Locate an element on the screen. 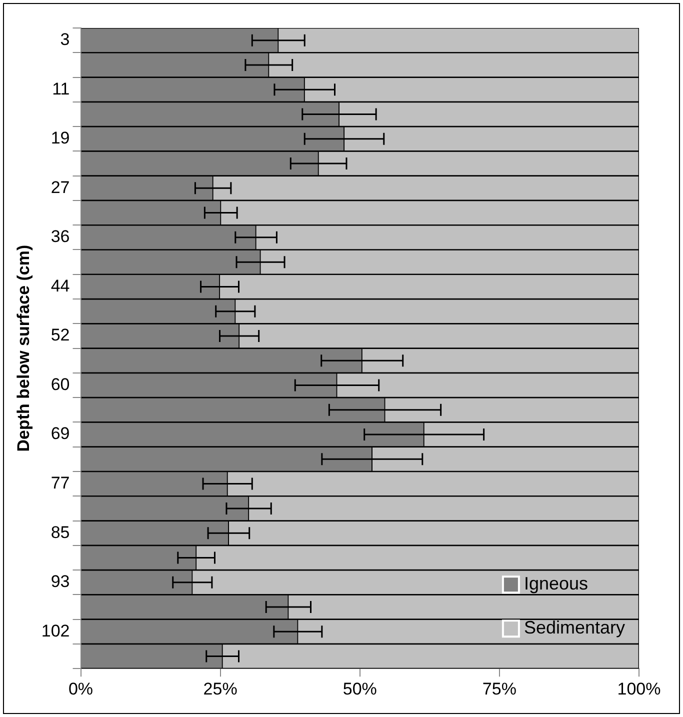 The image size is (683, 717). y-tick-label: 85 is located at coordinates (60, 532).